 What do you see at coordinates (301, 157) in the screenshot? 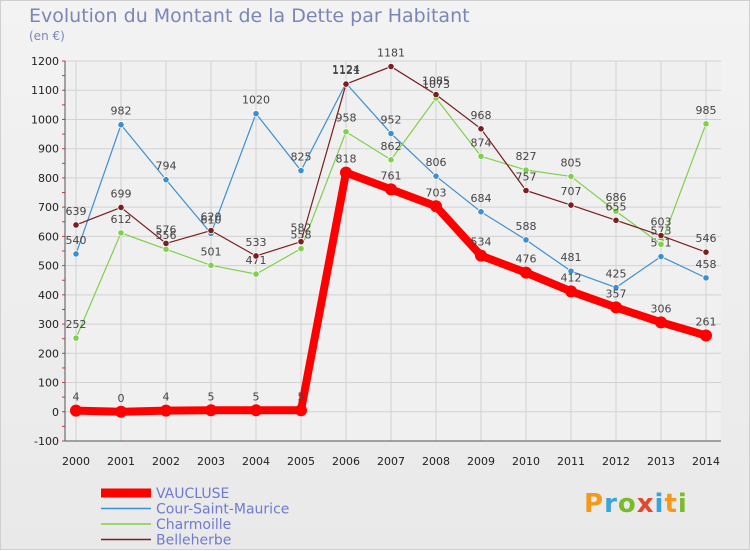
I see `data-label: 825` at bounding box center [301, 157].